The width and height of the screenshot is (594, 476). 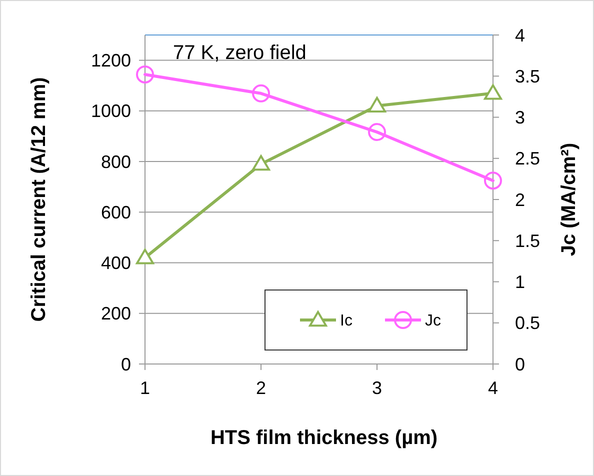 What do you see at coordinates (115, 162) in the screenshot?
I see `y-tick-label: 800` at bounding box center [115, 162].